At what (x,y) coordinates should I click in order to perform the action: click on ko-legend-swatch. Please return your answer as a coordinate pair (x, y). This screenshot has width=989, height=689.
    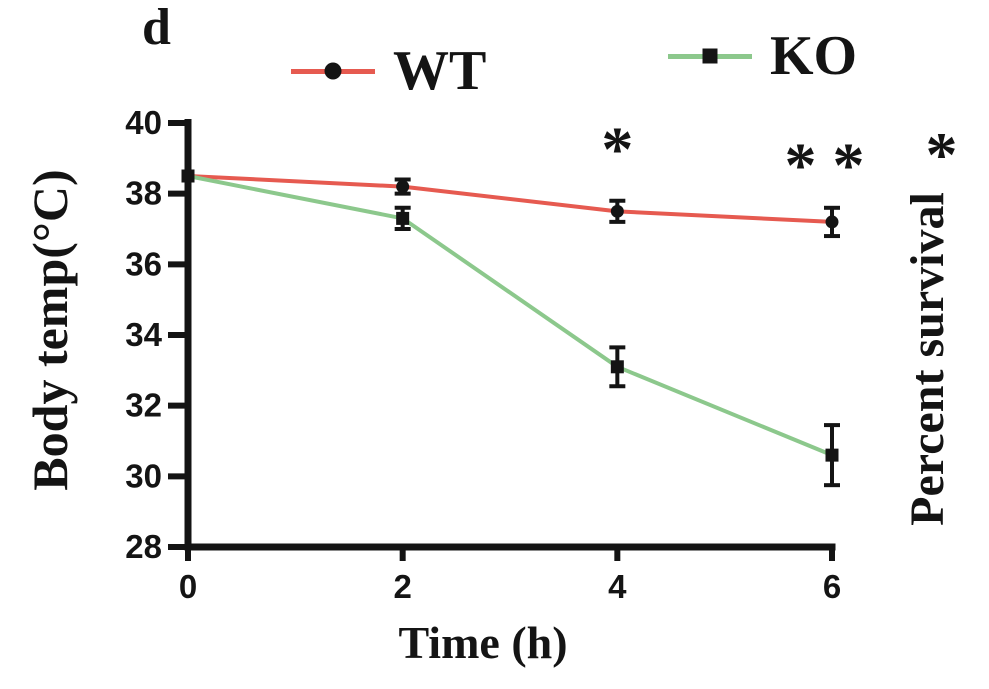
    Looking at the image, I should click on (710, 56).